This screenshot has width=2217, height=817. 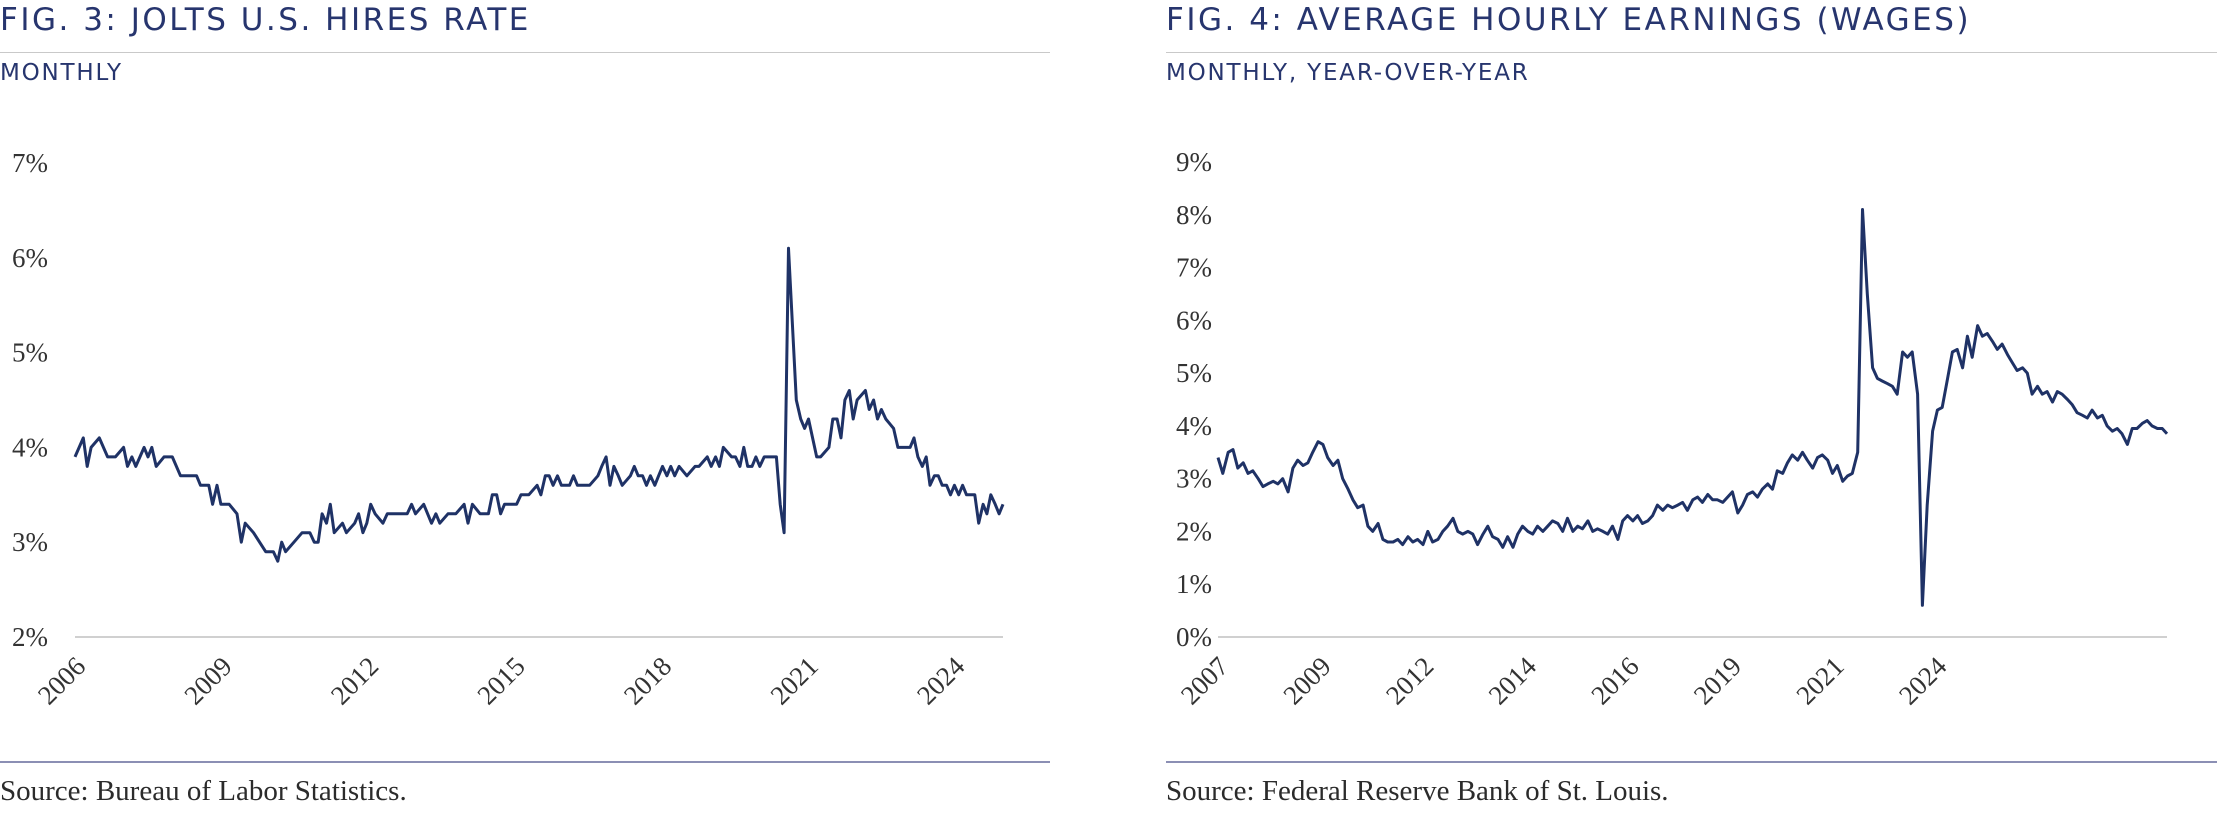 What do you see at coordinates (1569, 20) in the screenshot?
I see `chart-title: FIG. 4: AVERAGE HOURLY EARNINGS (WAGES)` at bounding box center [1569, 20].